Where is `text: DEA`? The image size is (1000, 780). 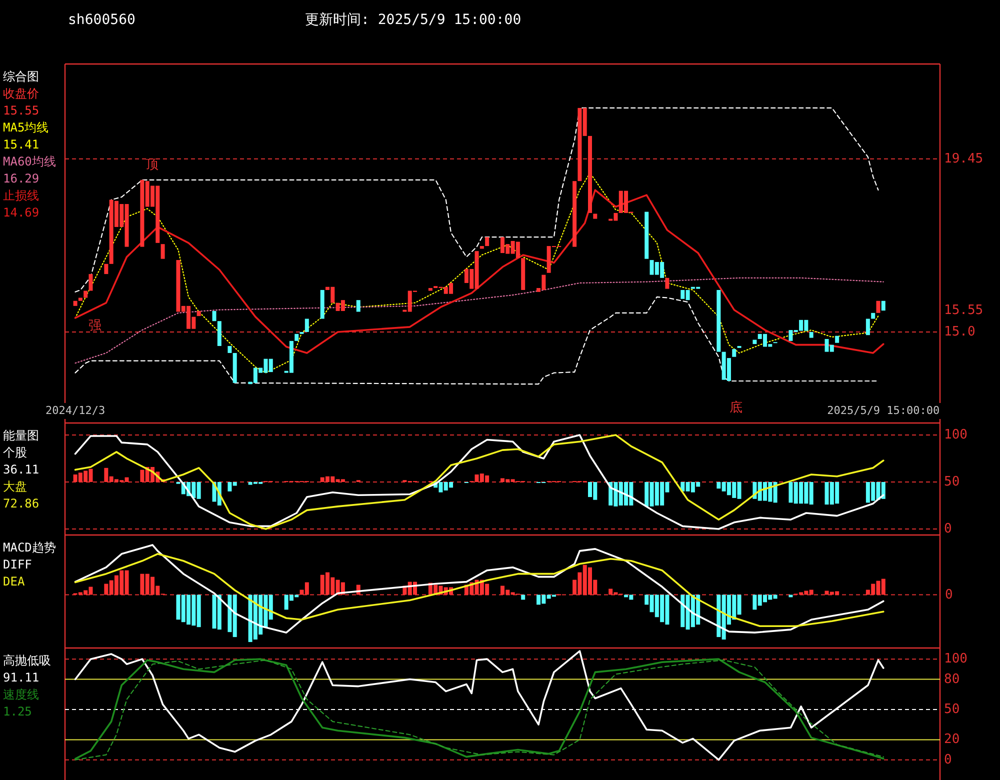
text: DEA is located at coordinates (14, 581).